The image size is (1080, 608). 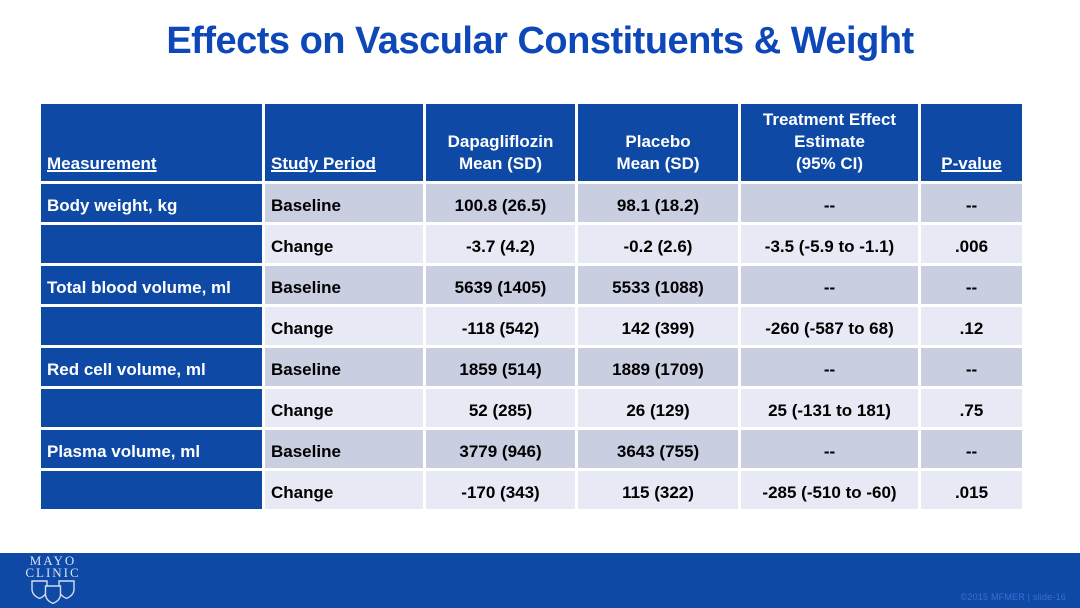 What do you see at coordinates (658, 449) in the screenshot?
I see `placebo-cell: 3643 (755)` at bounding box center [658, 449].